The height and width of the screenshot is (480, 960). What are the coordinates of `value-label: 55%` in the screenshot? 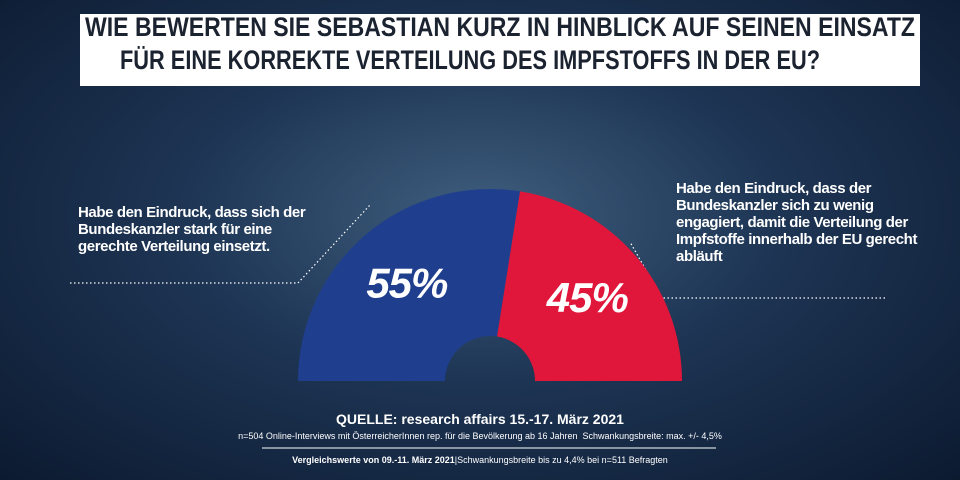 It's located at (407, 283).